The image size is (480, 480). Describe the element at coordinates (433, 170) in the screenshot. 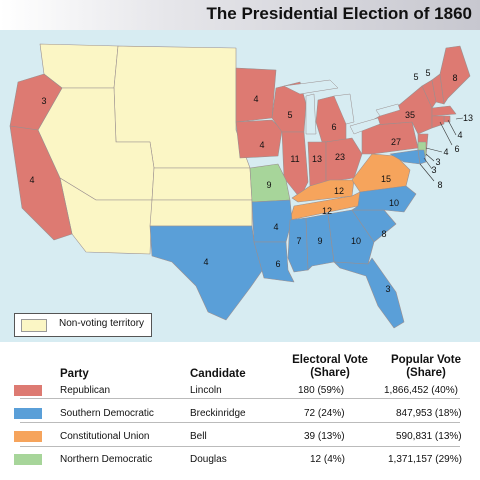

I see `label-delaware: 3` at that location.